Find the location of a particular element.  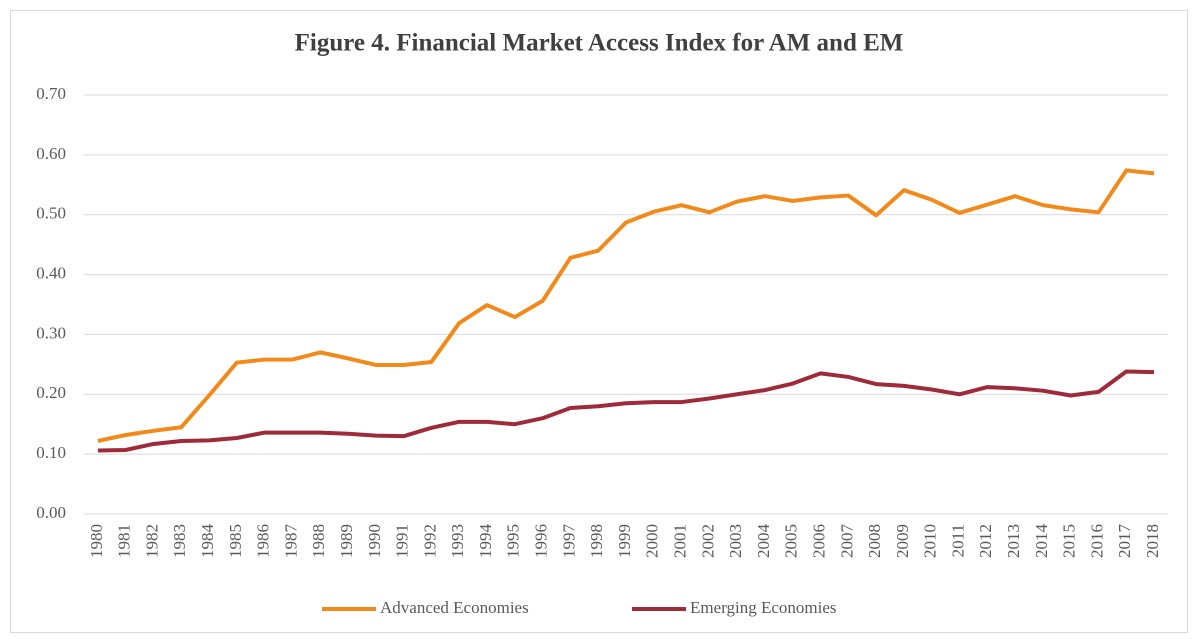

x-tick-label: 2008 is located at coordinates (874, 541).